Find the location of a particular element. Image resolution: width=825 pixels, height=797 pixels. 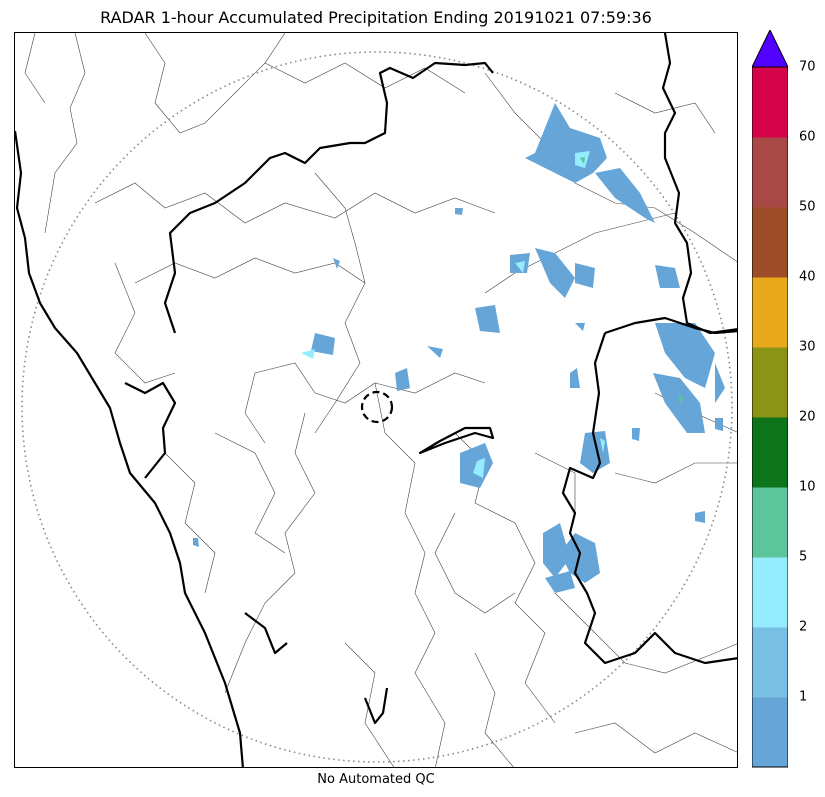

colorbar-tick-label: 2 is located at coordinates (803, 627).